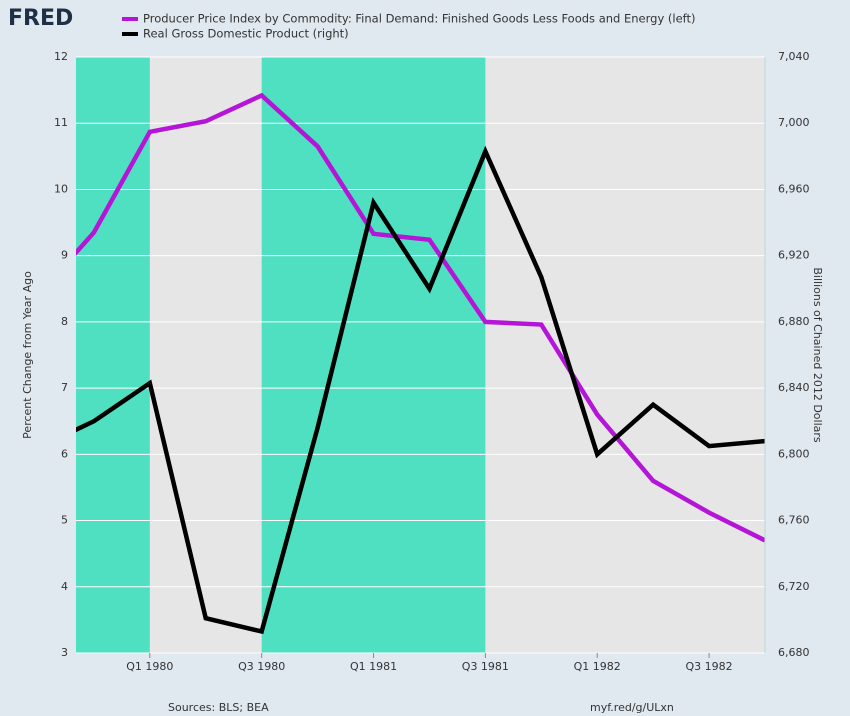 The width and height of the screenshot is (850, 716). Describe the element at coordinates (261, 666) in the screenshot. I see `x-tick-label: Q3 1980` at that location.